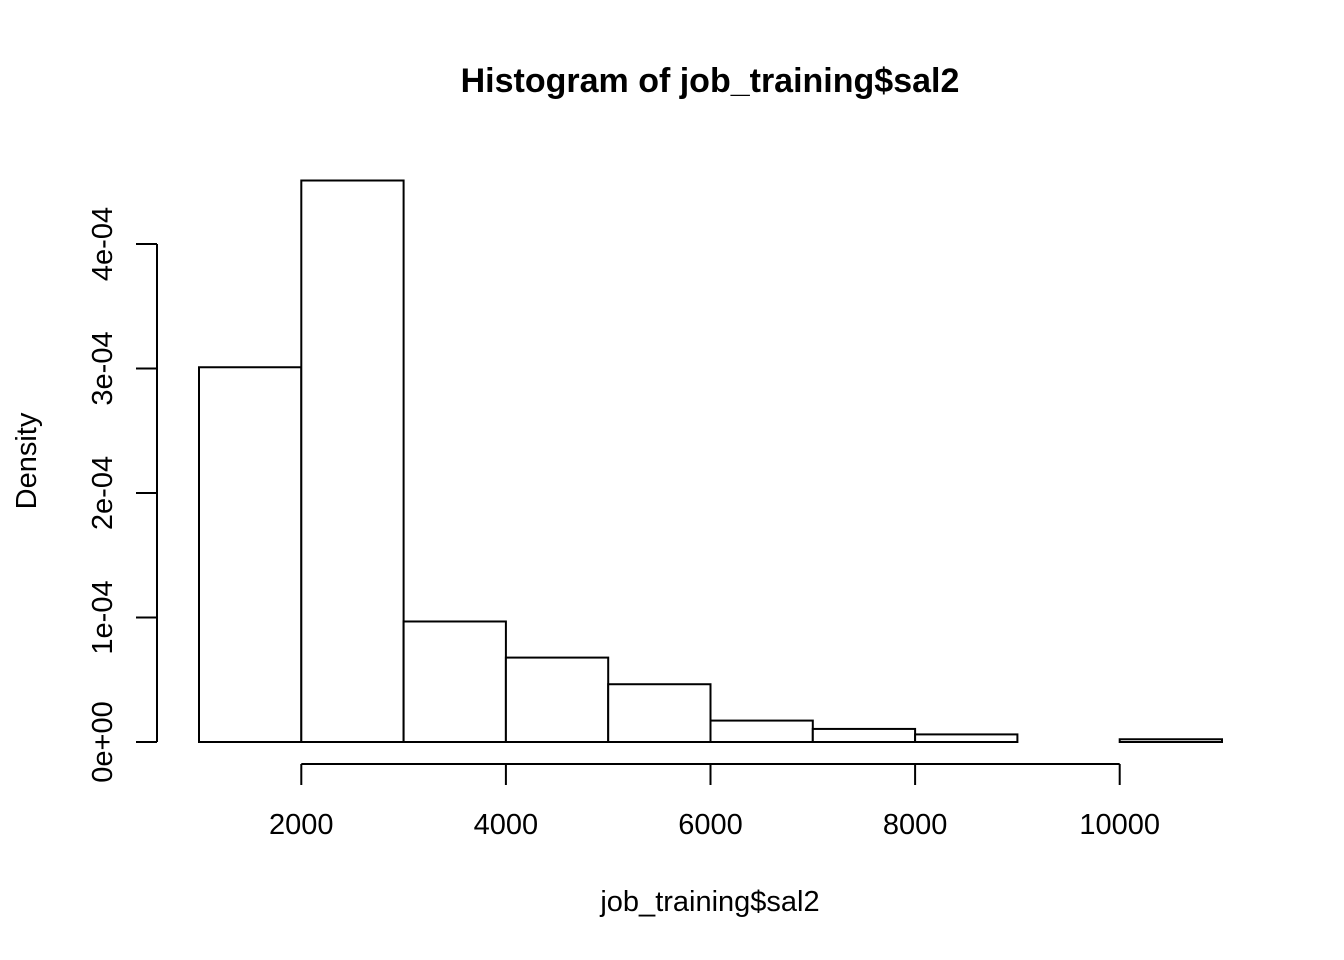 This screenshot has width=1344, height=960. What do you see at coordinates (103, 741) in the screenshot?
I see `y-tick-label: 0e+00` at bounding box center [103, 741].